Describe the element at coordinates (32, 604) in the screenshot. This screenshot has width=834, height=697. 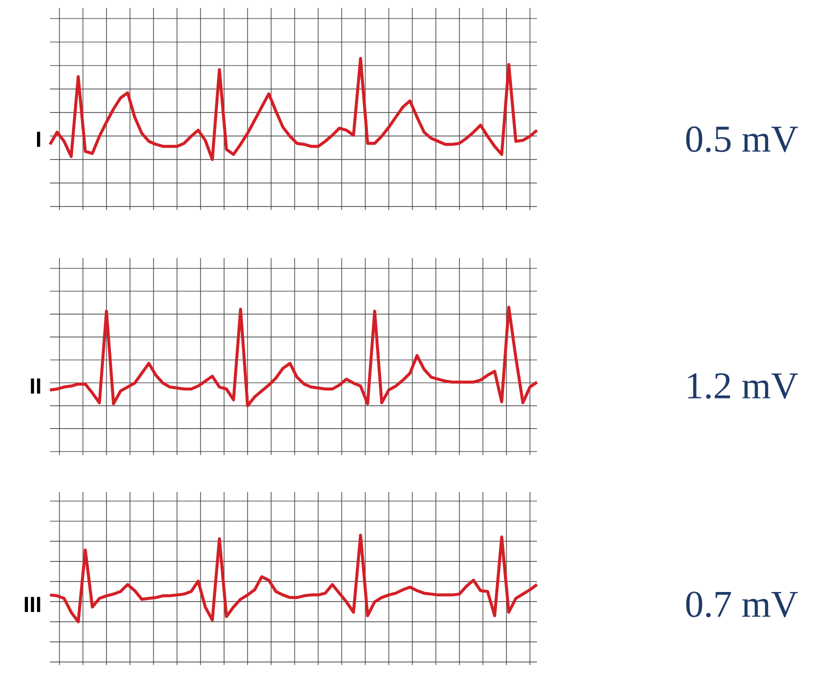
I see `y-axis-title: III` at that location.